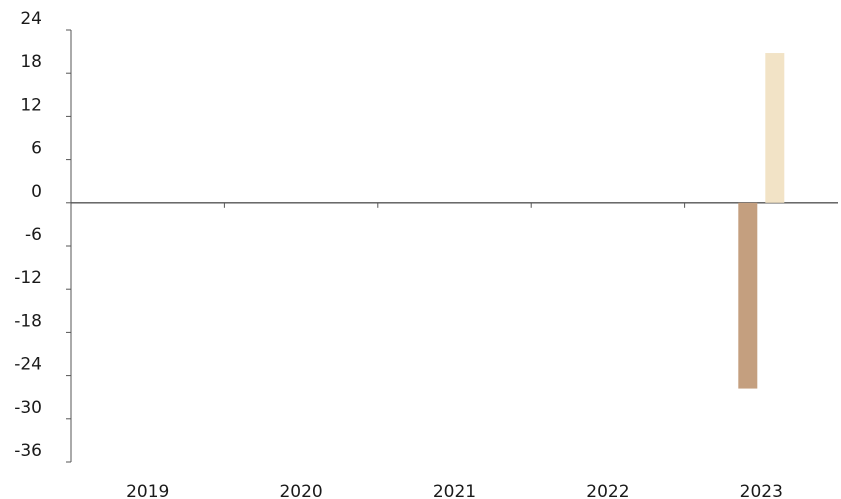  What do you see at coordinates (31, 62) in the screenshot?
I see `y-tick-label: 18` at bounding box center [31, 62].